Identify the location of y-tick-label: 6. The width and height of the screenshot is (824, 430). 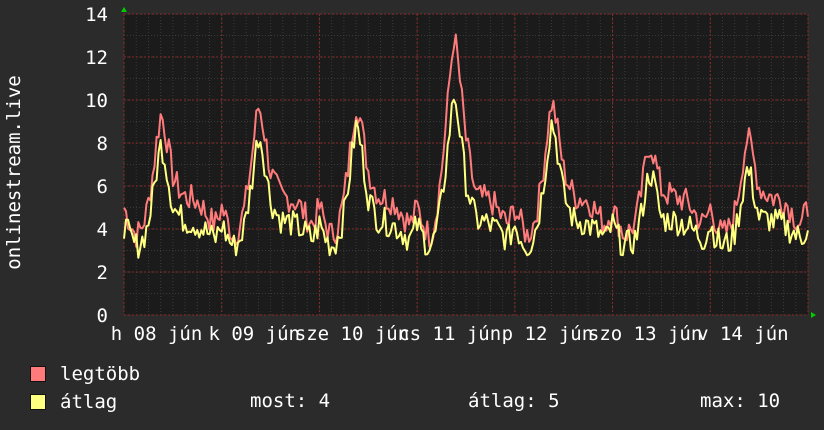
(102, 187).